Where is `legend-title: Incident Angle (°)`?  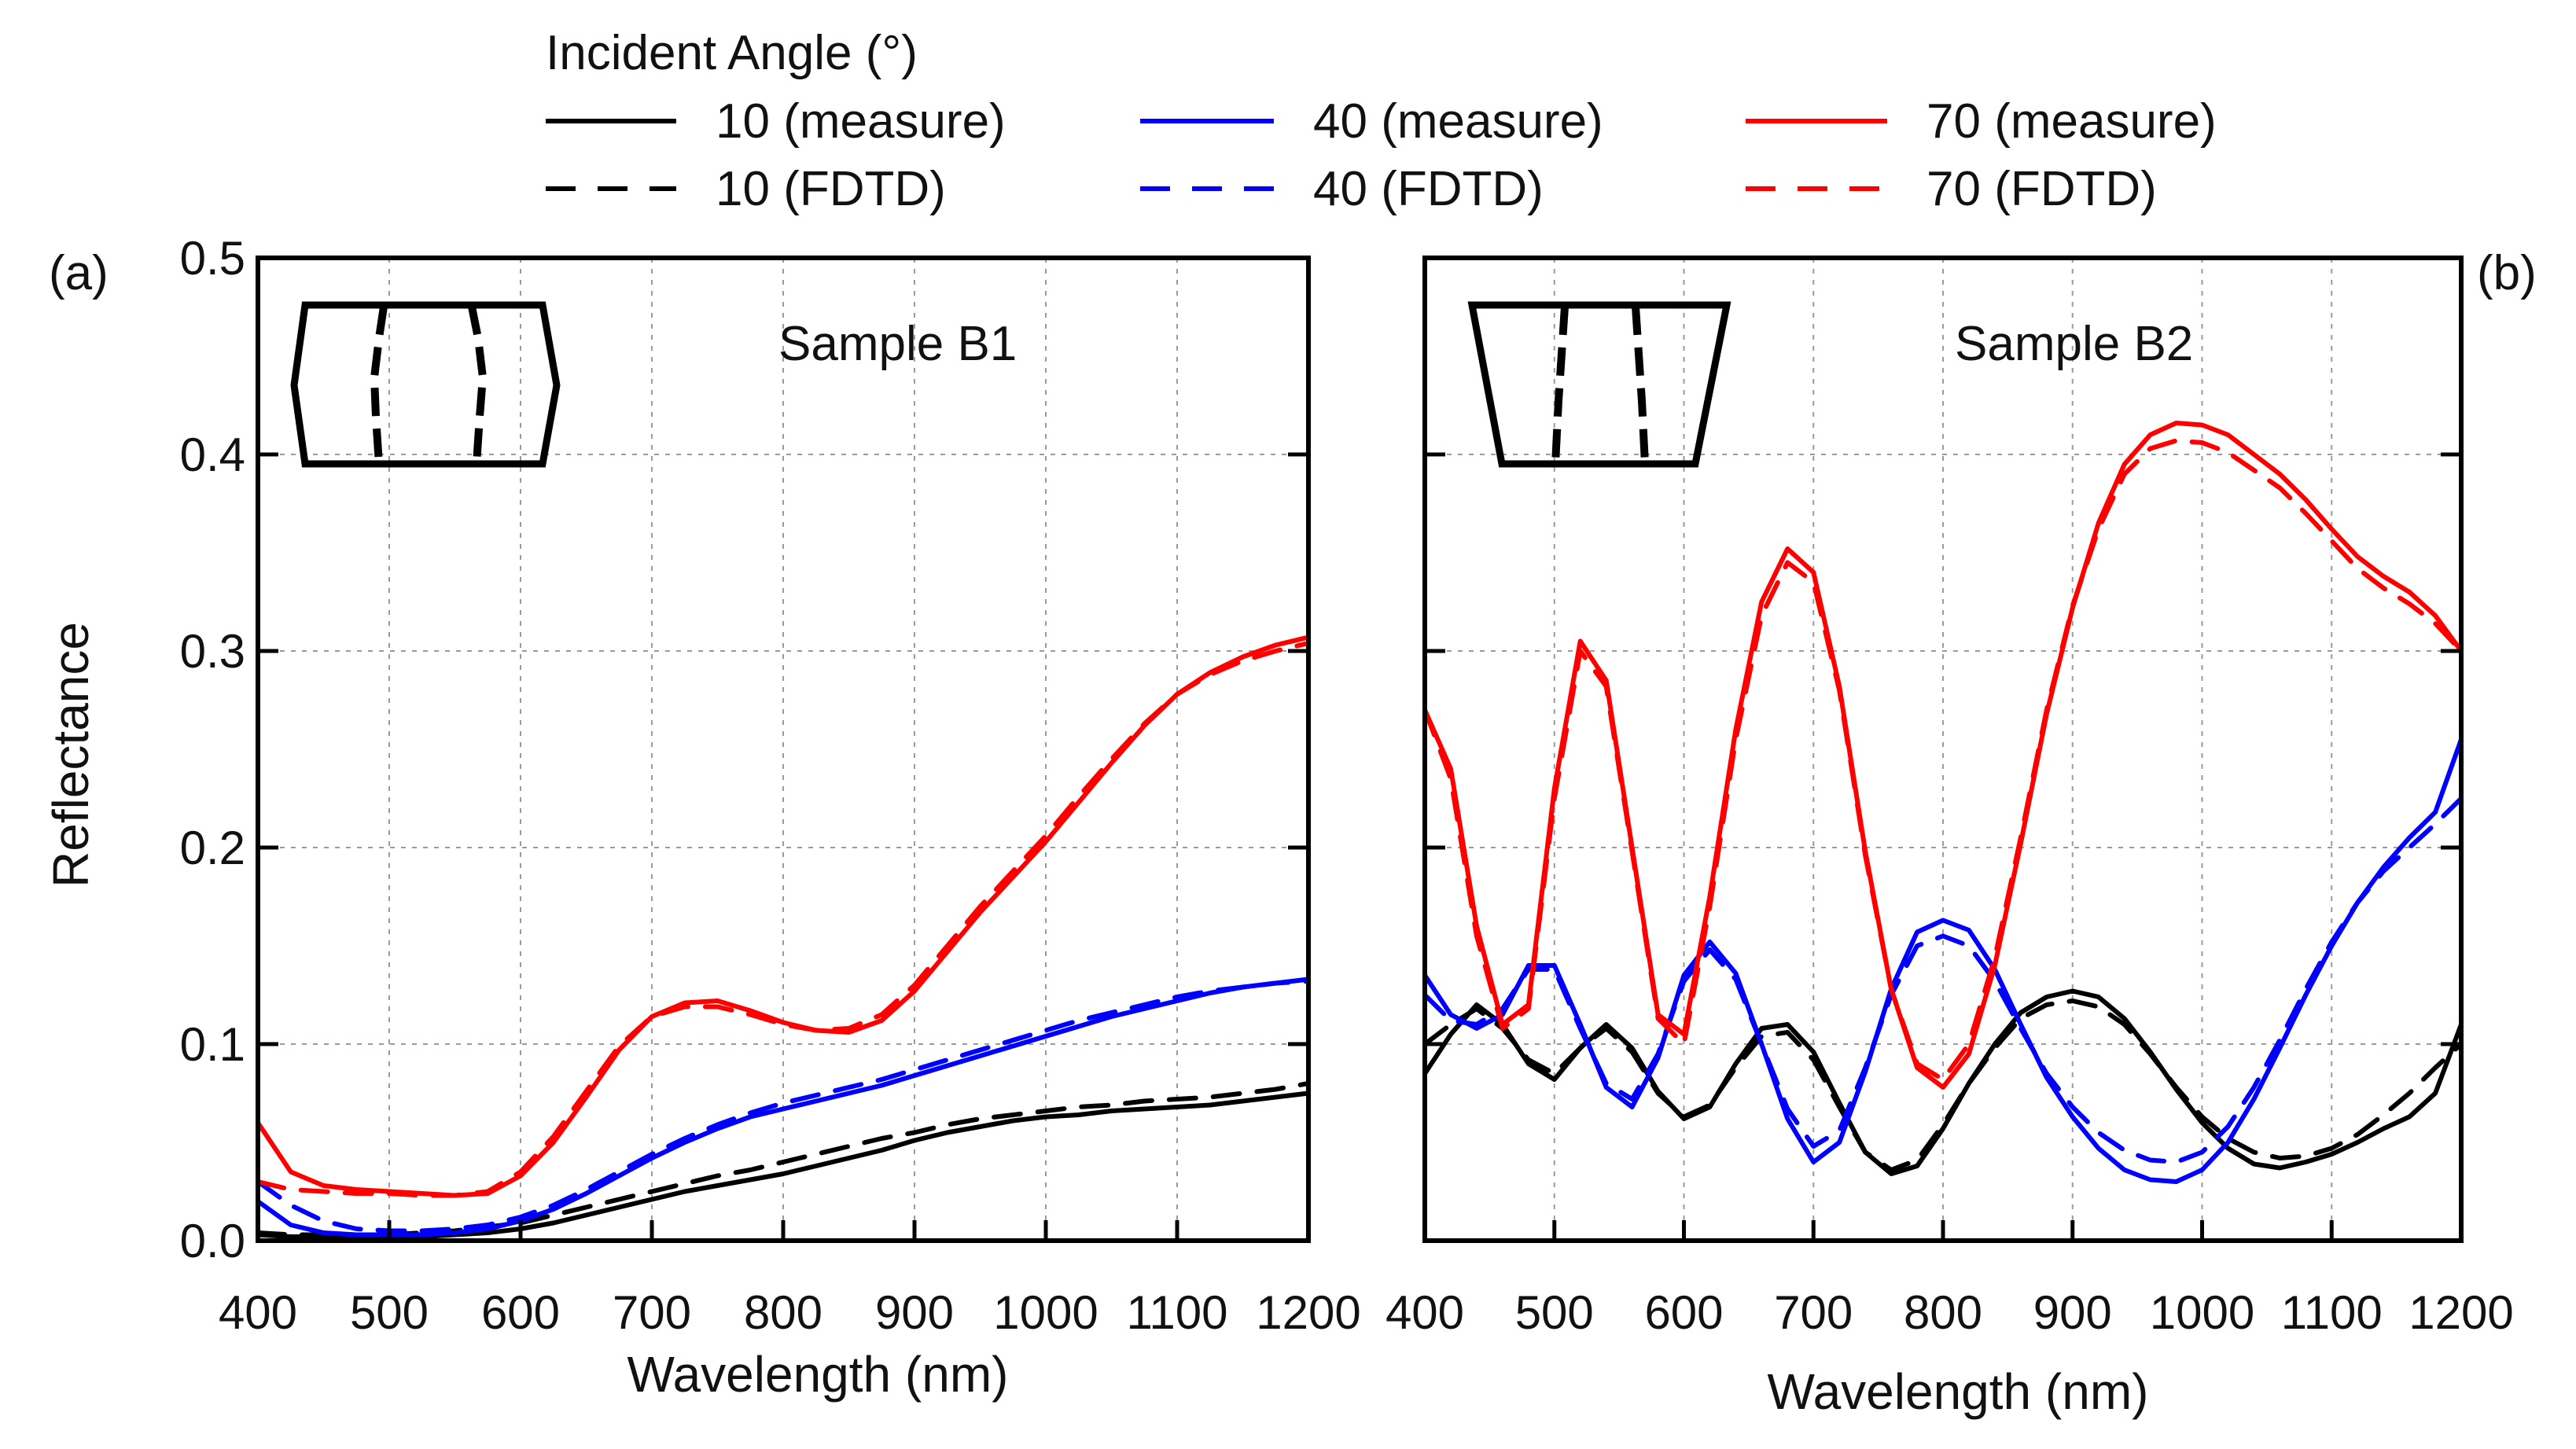 legend-title: Incident Angle (°) is located at coordinates (732, 53).